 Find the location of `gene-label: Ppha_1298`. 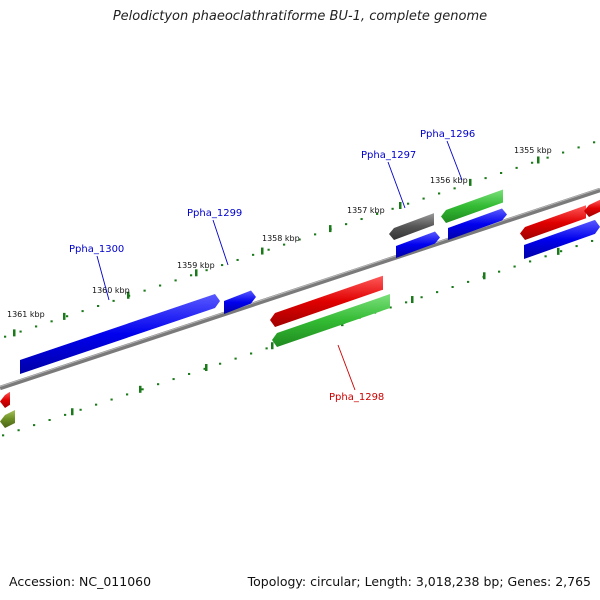

gene-label: Ppha_1298 is located at coordinates (356, 397).